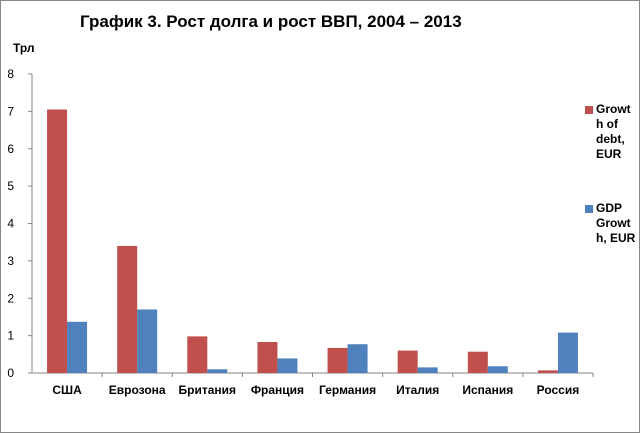 Image resolution: width=640 pixels, height=433 pixels. Describe the element at coordinates (277, 390) in the screenshot. I see `x-tick-label: Франция` at that location.